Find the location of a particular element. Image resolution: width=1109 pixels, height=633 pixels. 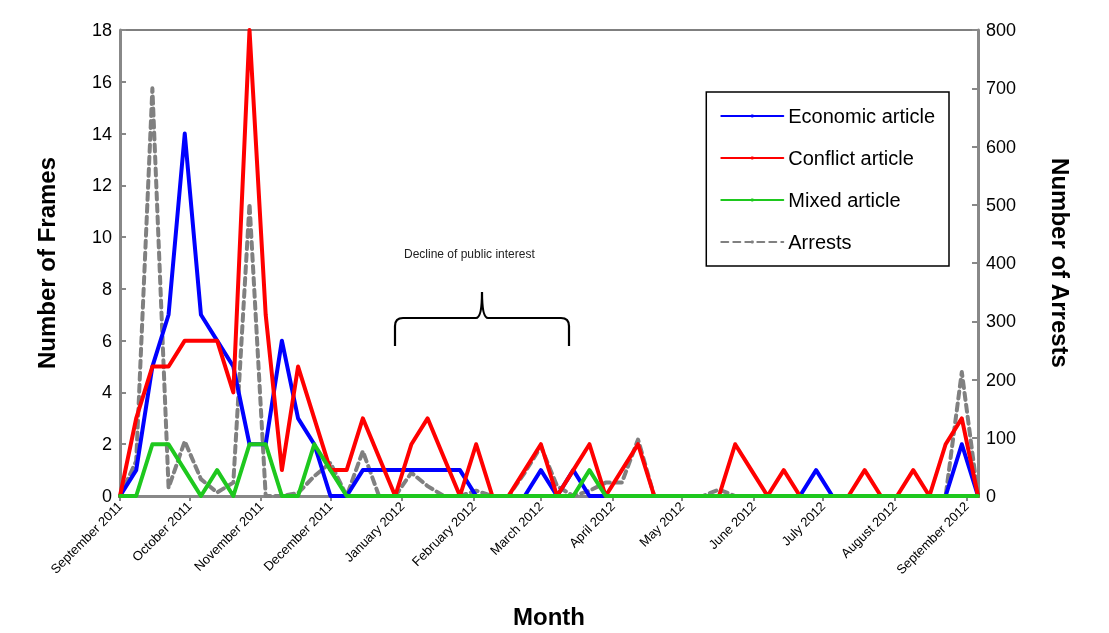

y2-tick-label: 500 is located at coordinates (1001, 204).